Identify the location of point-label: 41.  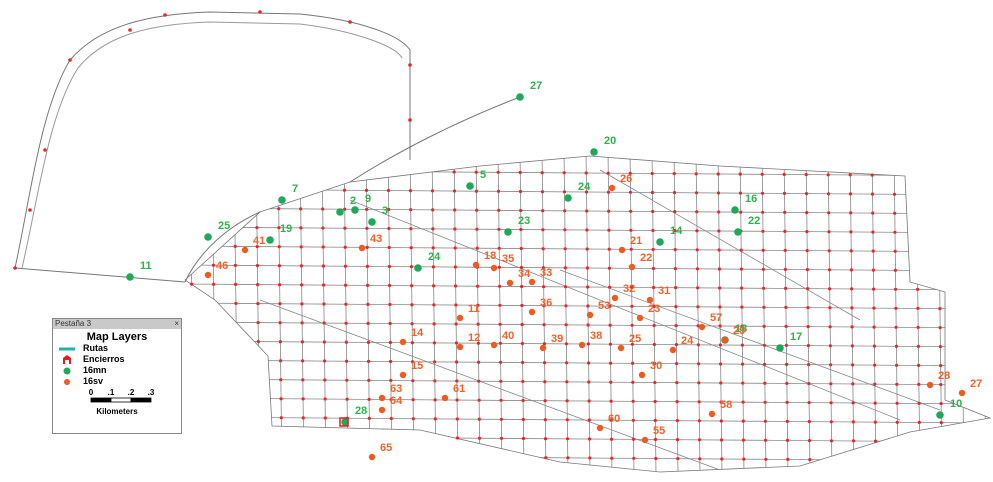
(259, 241).